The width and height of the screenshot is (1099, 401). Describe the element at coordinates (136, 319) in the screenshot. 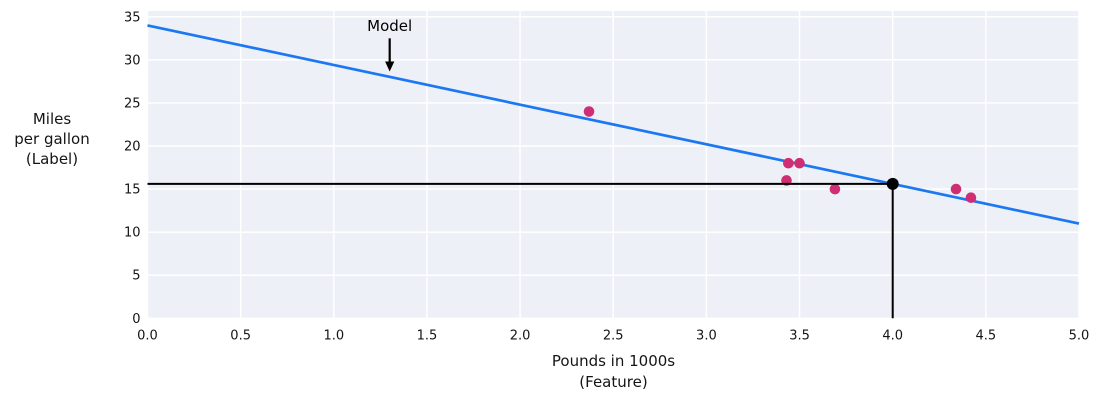

I see `y-tick-label: 0` at that location.